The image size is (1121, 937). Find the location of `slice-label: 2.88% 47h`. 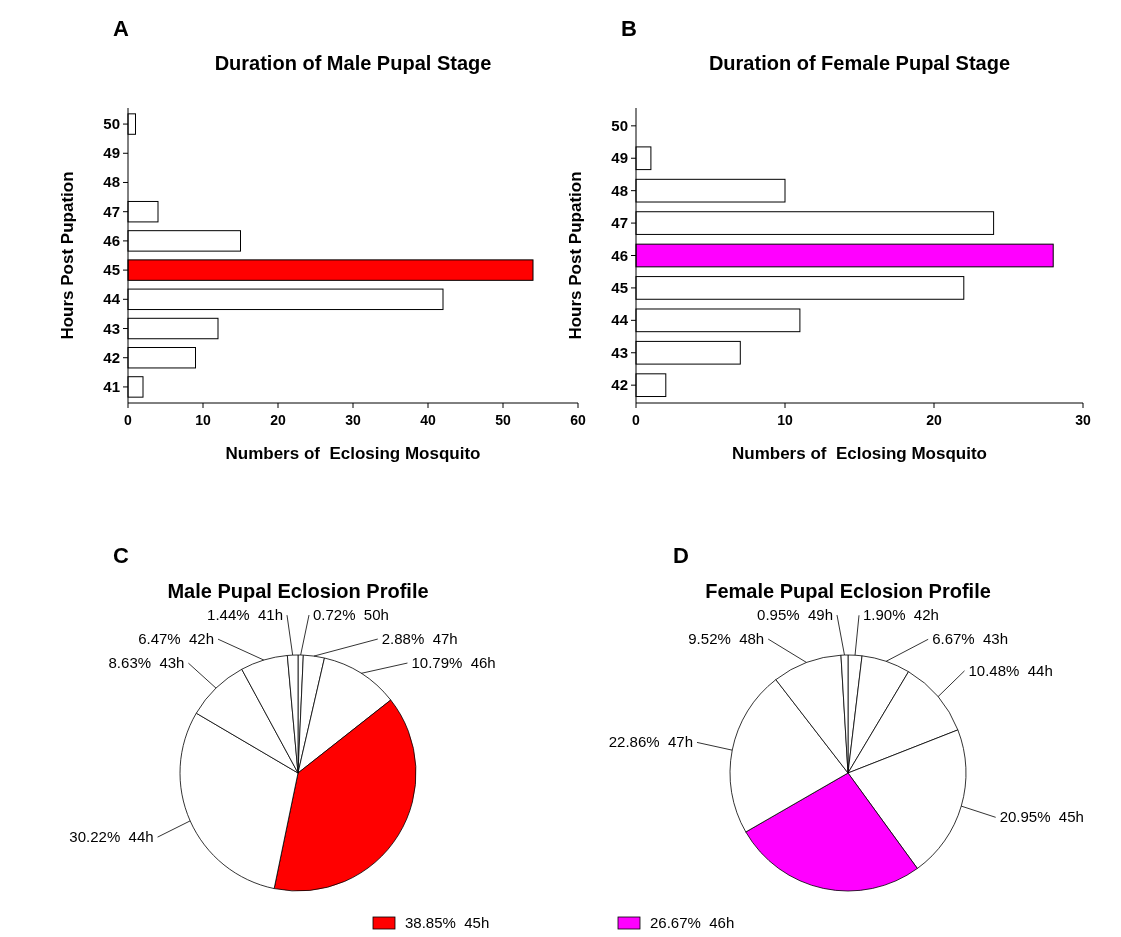

slice-label: 2.88% 47h is located at coordinates (419, 639).